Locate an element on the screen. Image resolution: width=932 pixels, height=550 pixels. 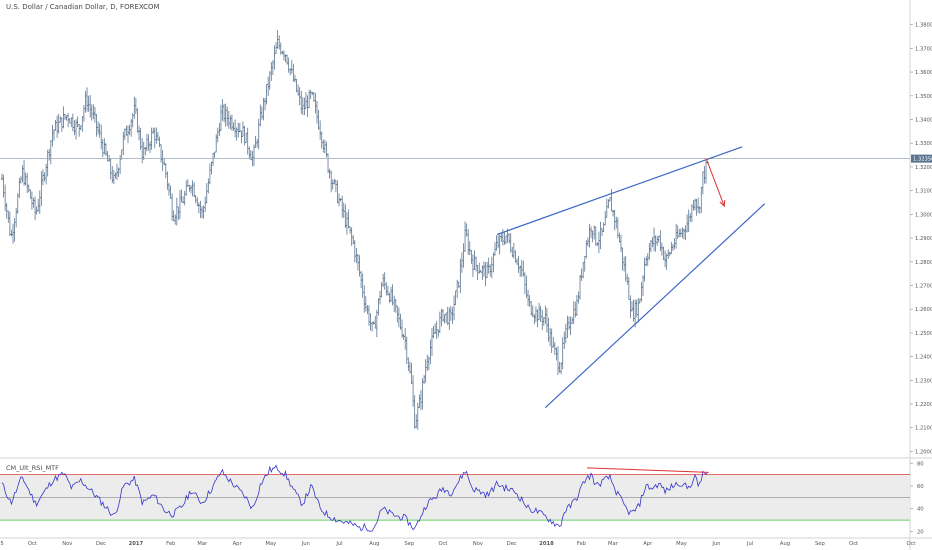
price-axis-tick-label: 1.25000 is located at coordinates (923, 334).